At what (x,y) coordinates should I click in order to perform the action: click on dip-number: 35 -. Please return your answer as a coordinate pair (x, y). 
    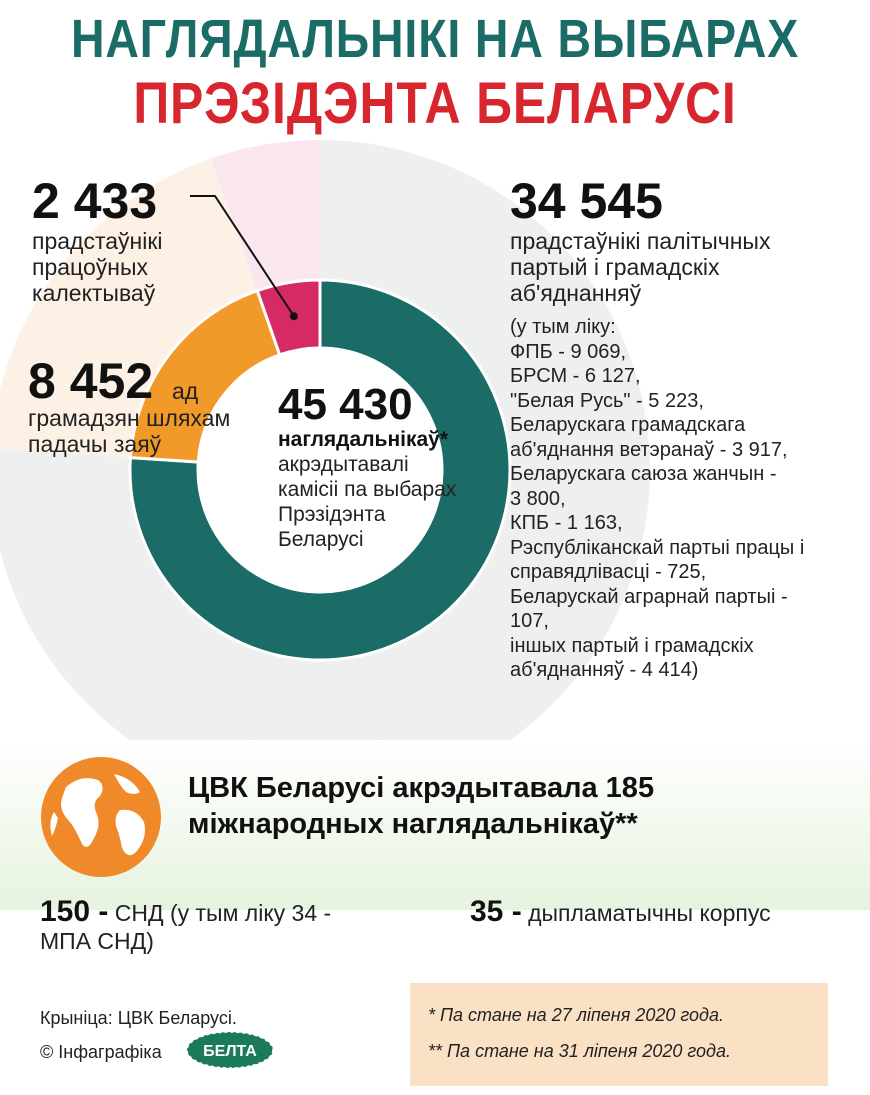
    Looking at the image, I should click on (496, 911).